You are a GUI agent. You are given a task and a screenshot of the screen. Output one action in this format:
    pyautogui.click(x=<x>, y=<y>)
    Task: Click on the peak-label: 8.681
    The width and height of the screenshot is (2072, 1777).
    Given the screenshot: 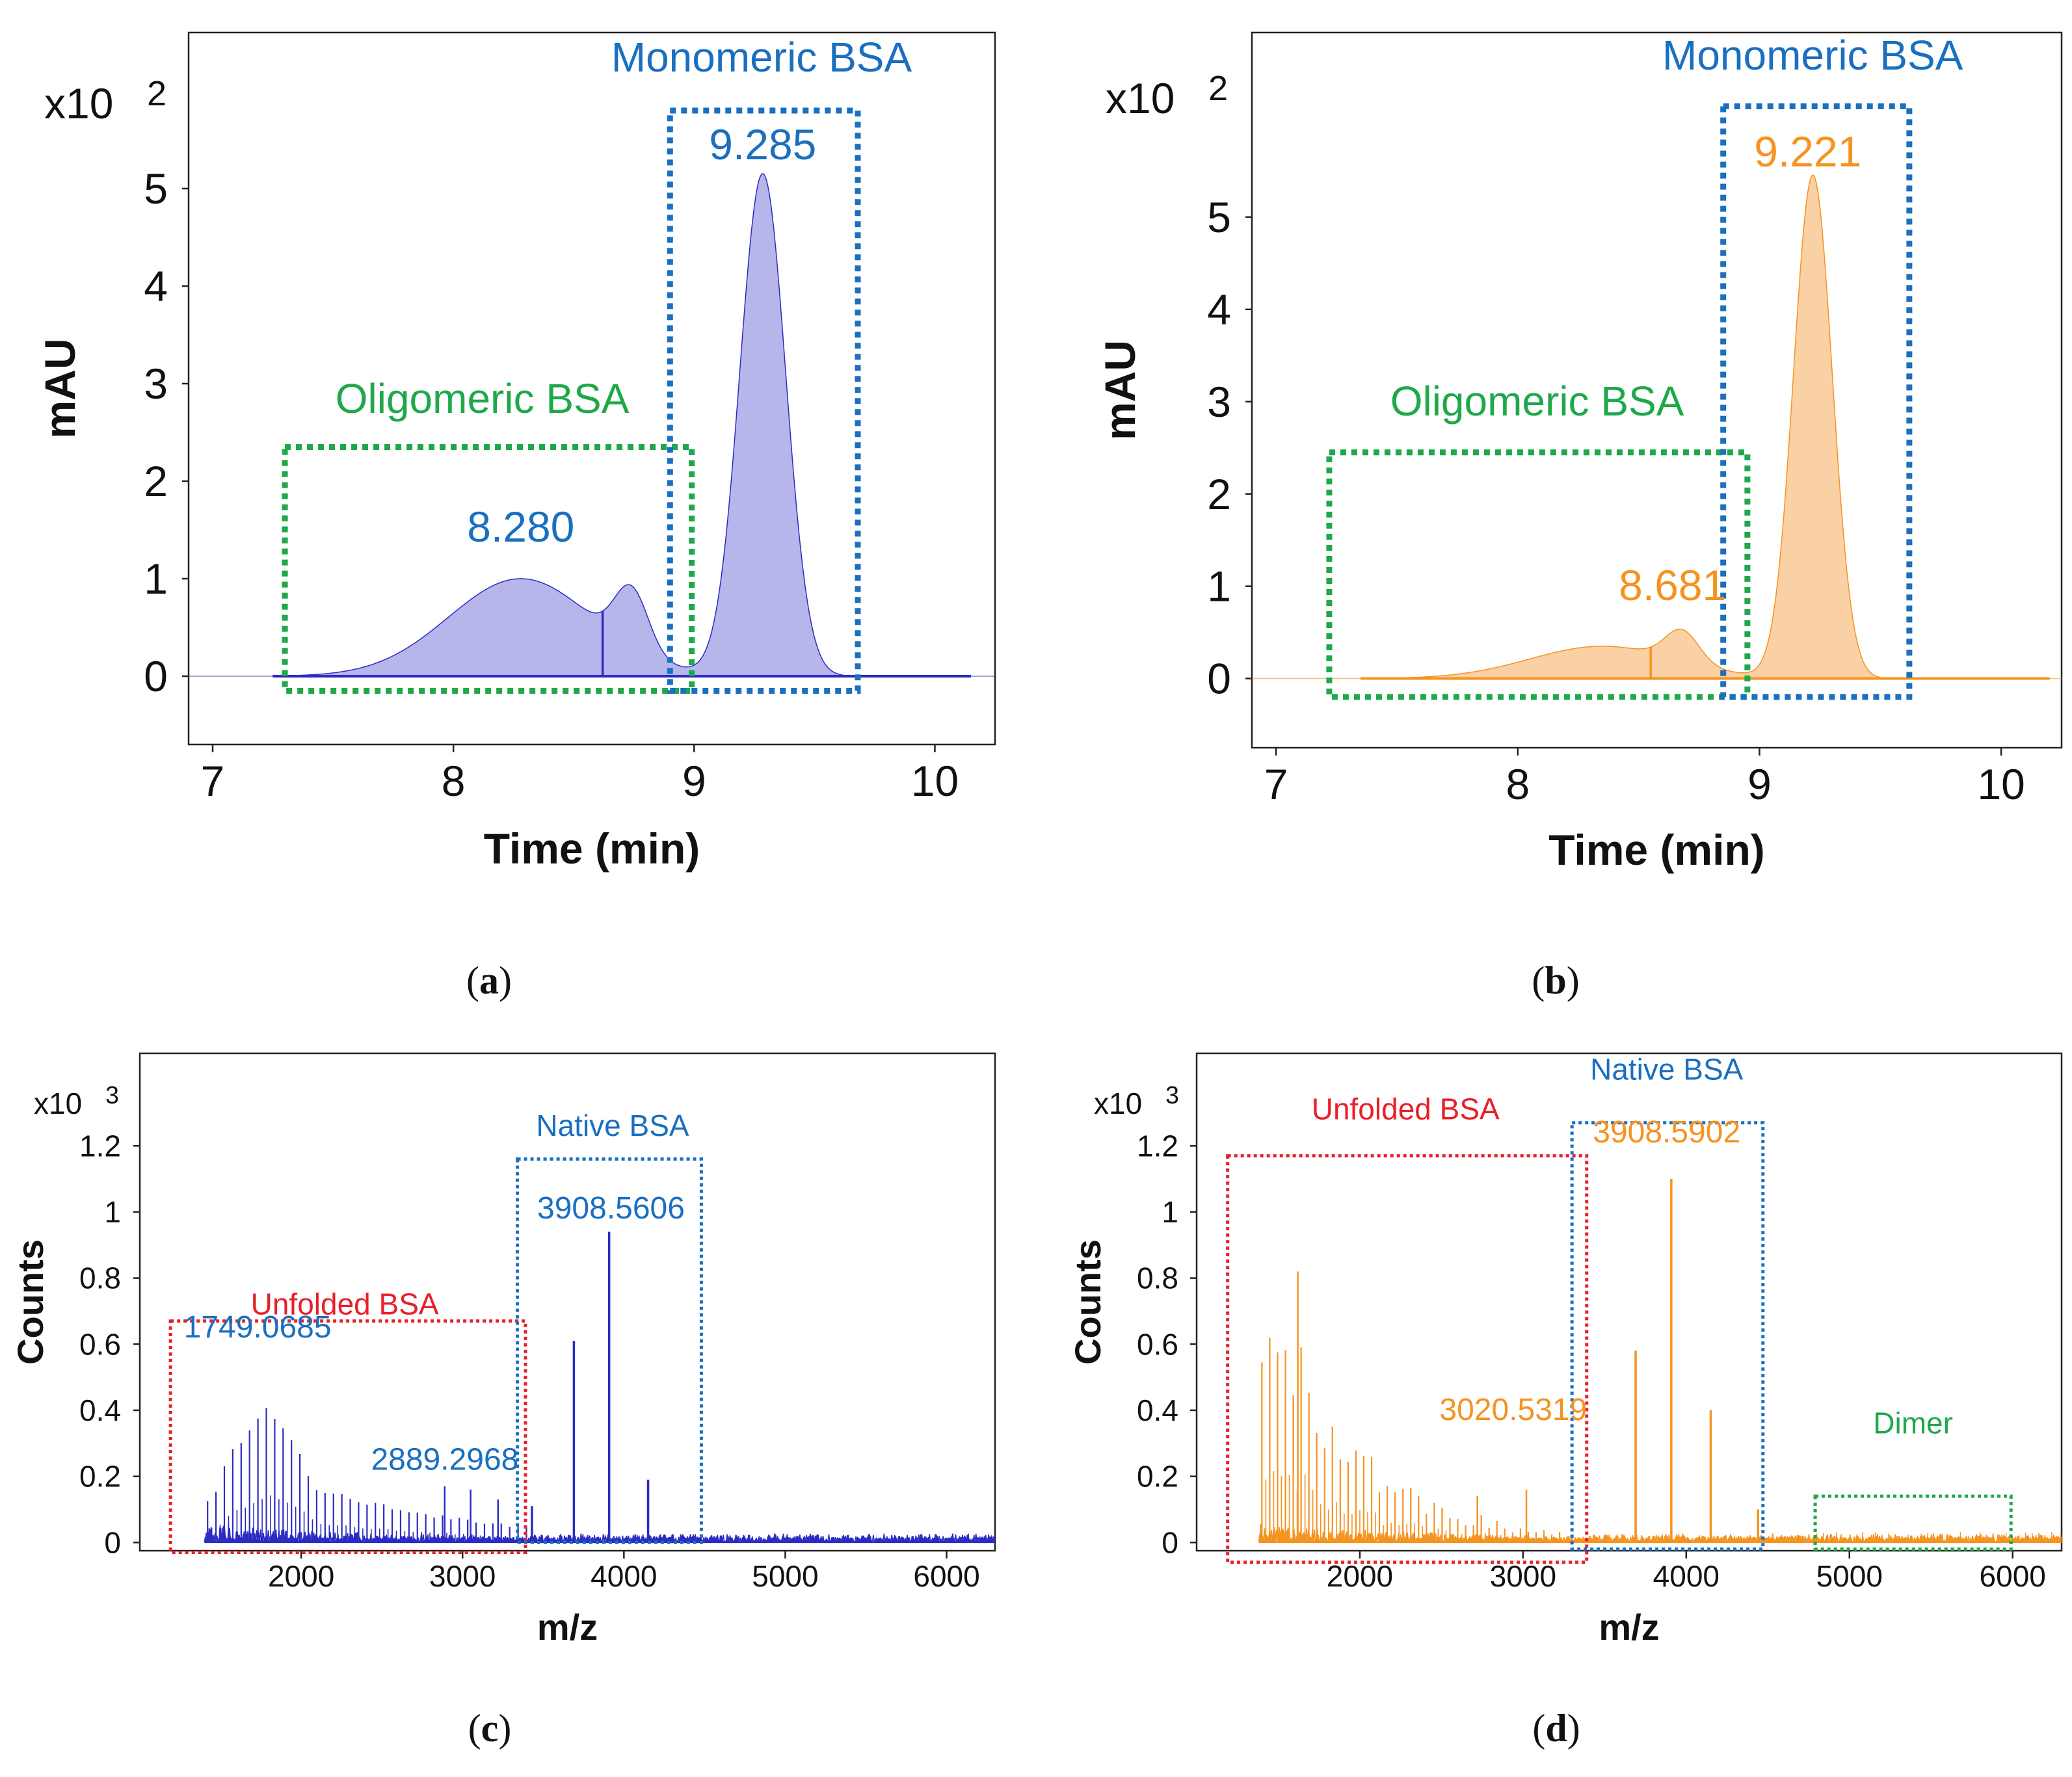 What is the action you would take?
    pyautogui.click(x=1672, y=585)
    